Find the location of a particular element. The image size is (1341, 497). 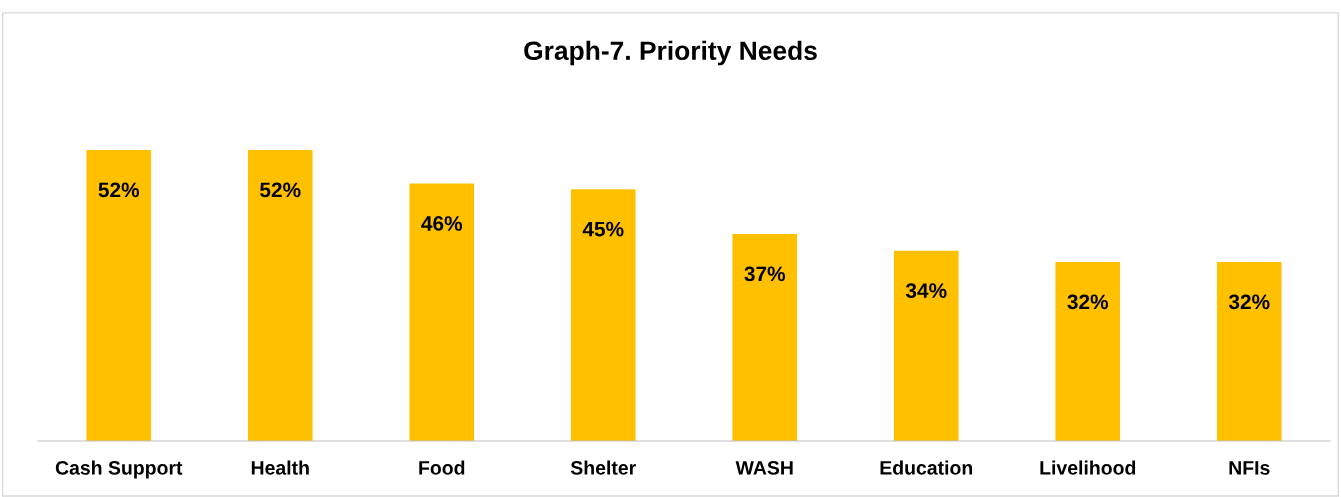

x-tick-label: WASH is located at coordinates (764, 467).